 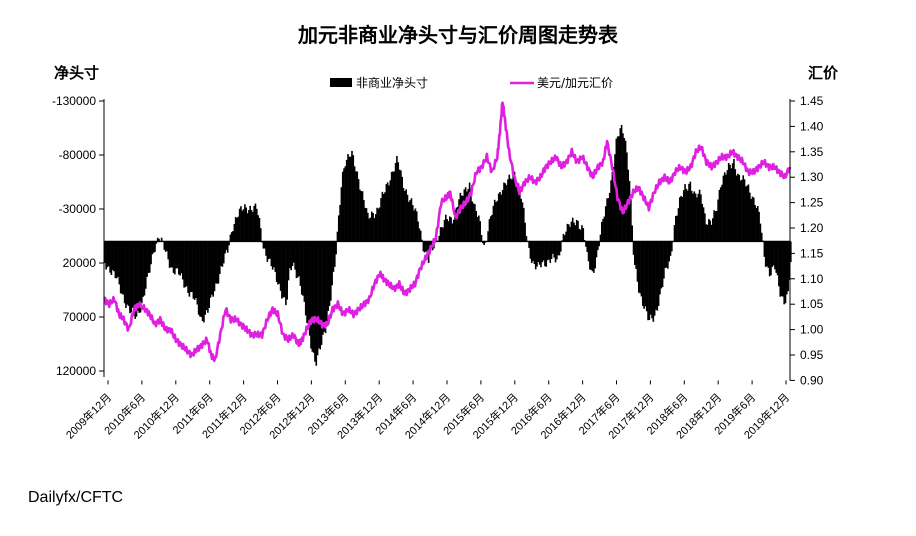 What do you see at coordinates (812, 177) in the screenshot?
I see `right-tick-label: 1.30` at bounding box center [812, 177].